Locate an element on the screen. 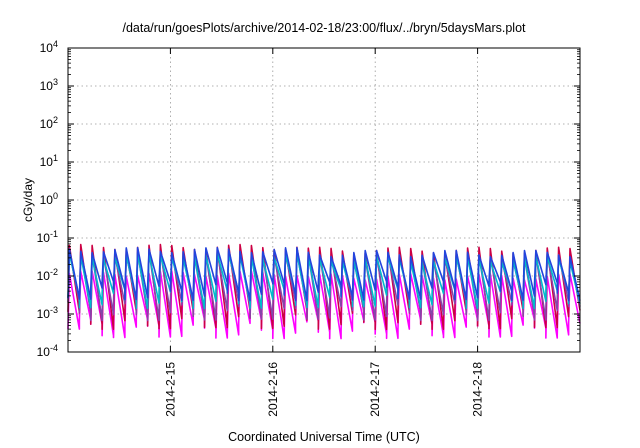 The image size is (640, 448). y-axis-label: cGy/day is located at coordinates (28, 200).